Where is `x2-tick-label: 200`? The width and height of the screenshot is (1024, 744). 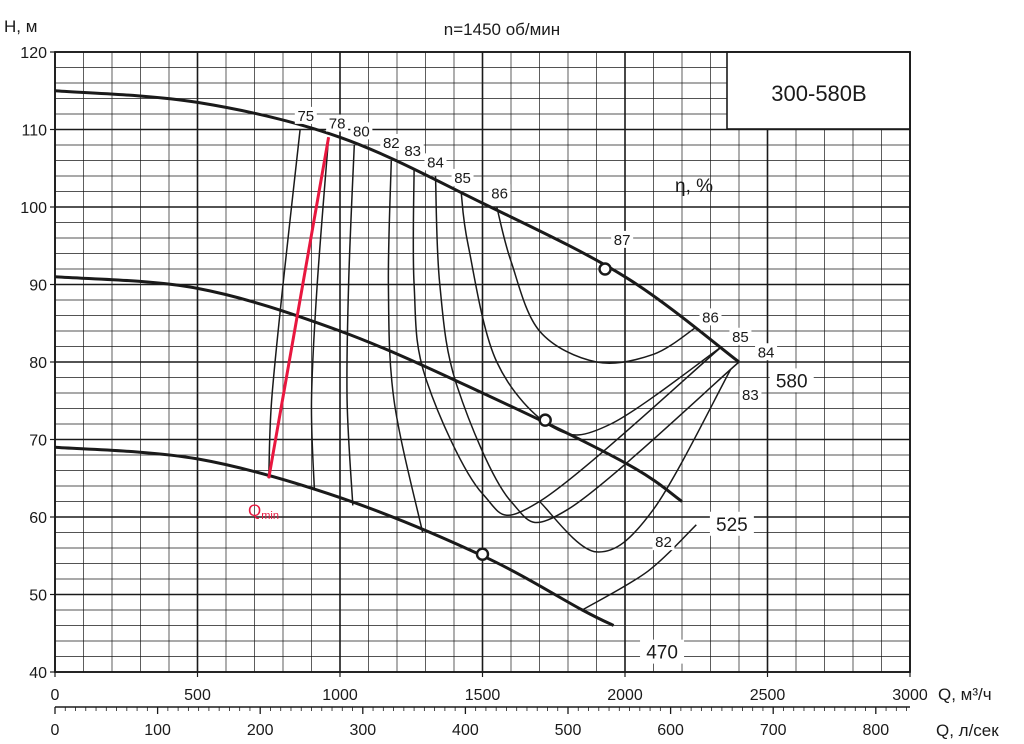
x2-tick-label: 200 is located at coordinates (260, 730).